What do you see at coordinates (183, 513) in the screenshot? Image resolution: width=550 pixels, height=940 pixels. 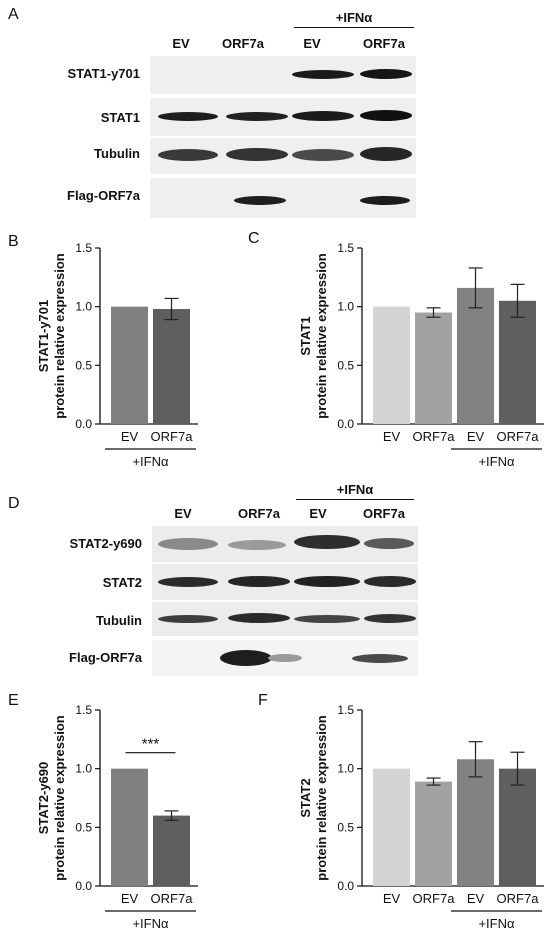 I see `lane-label-d-1: EV` at bounding box center [183, 513].